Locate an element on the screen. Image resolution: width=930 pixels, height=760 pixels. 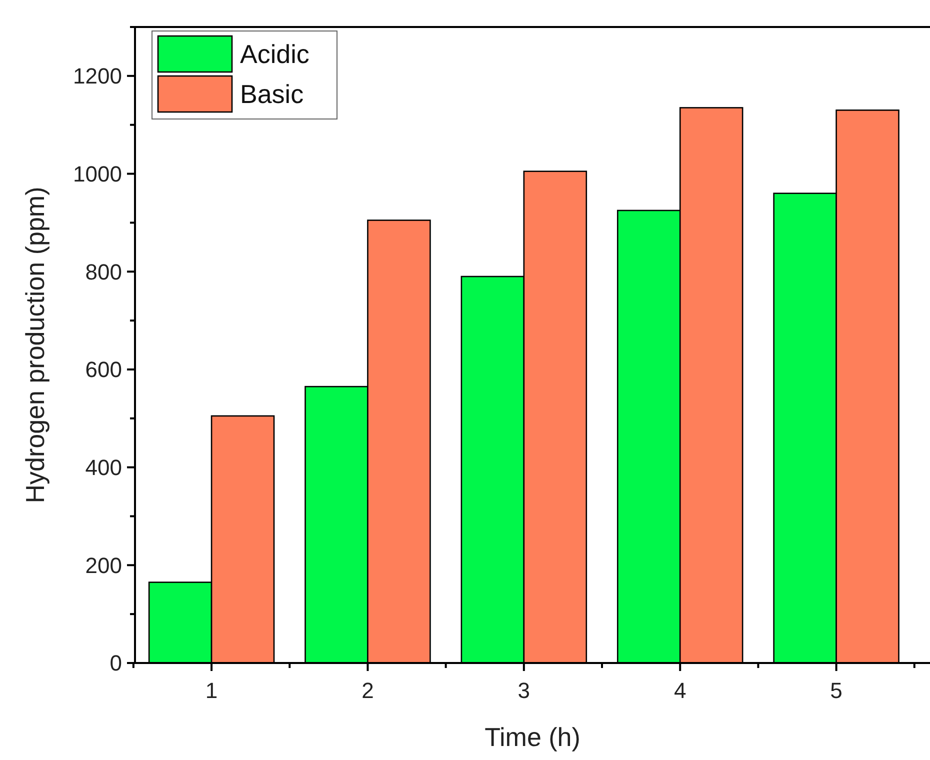
legend-label: Basic is located at coordinates (272, 94).